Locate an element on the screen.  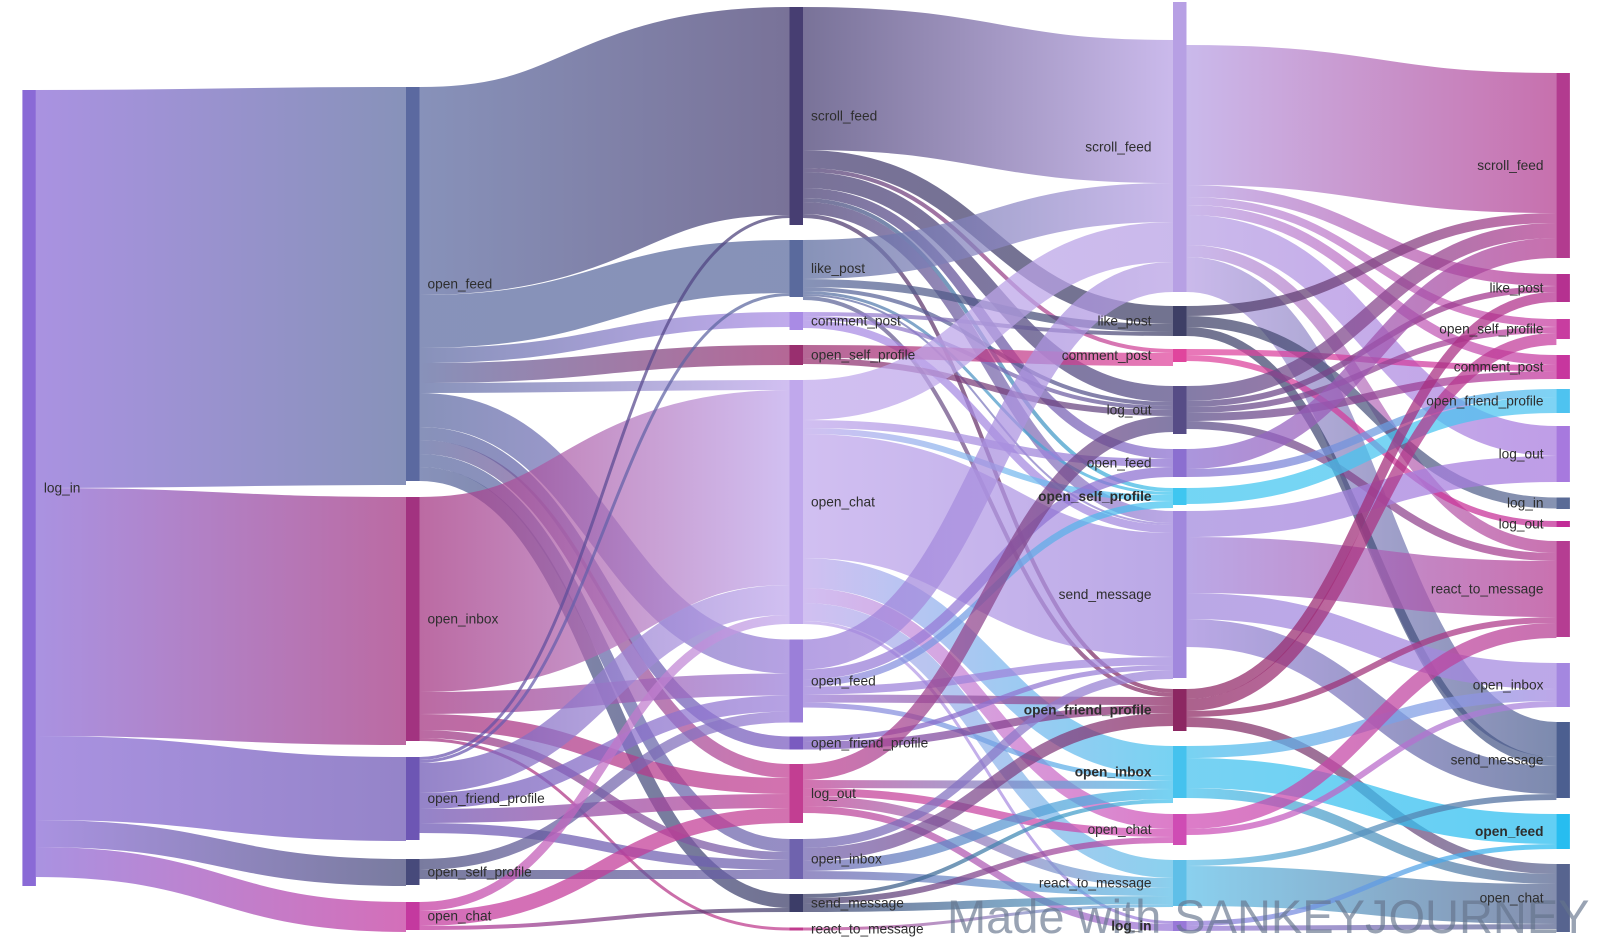
svg-text: Made with SANKEYJOURNEY is located at coordinates (1268, 915).